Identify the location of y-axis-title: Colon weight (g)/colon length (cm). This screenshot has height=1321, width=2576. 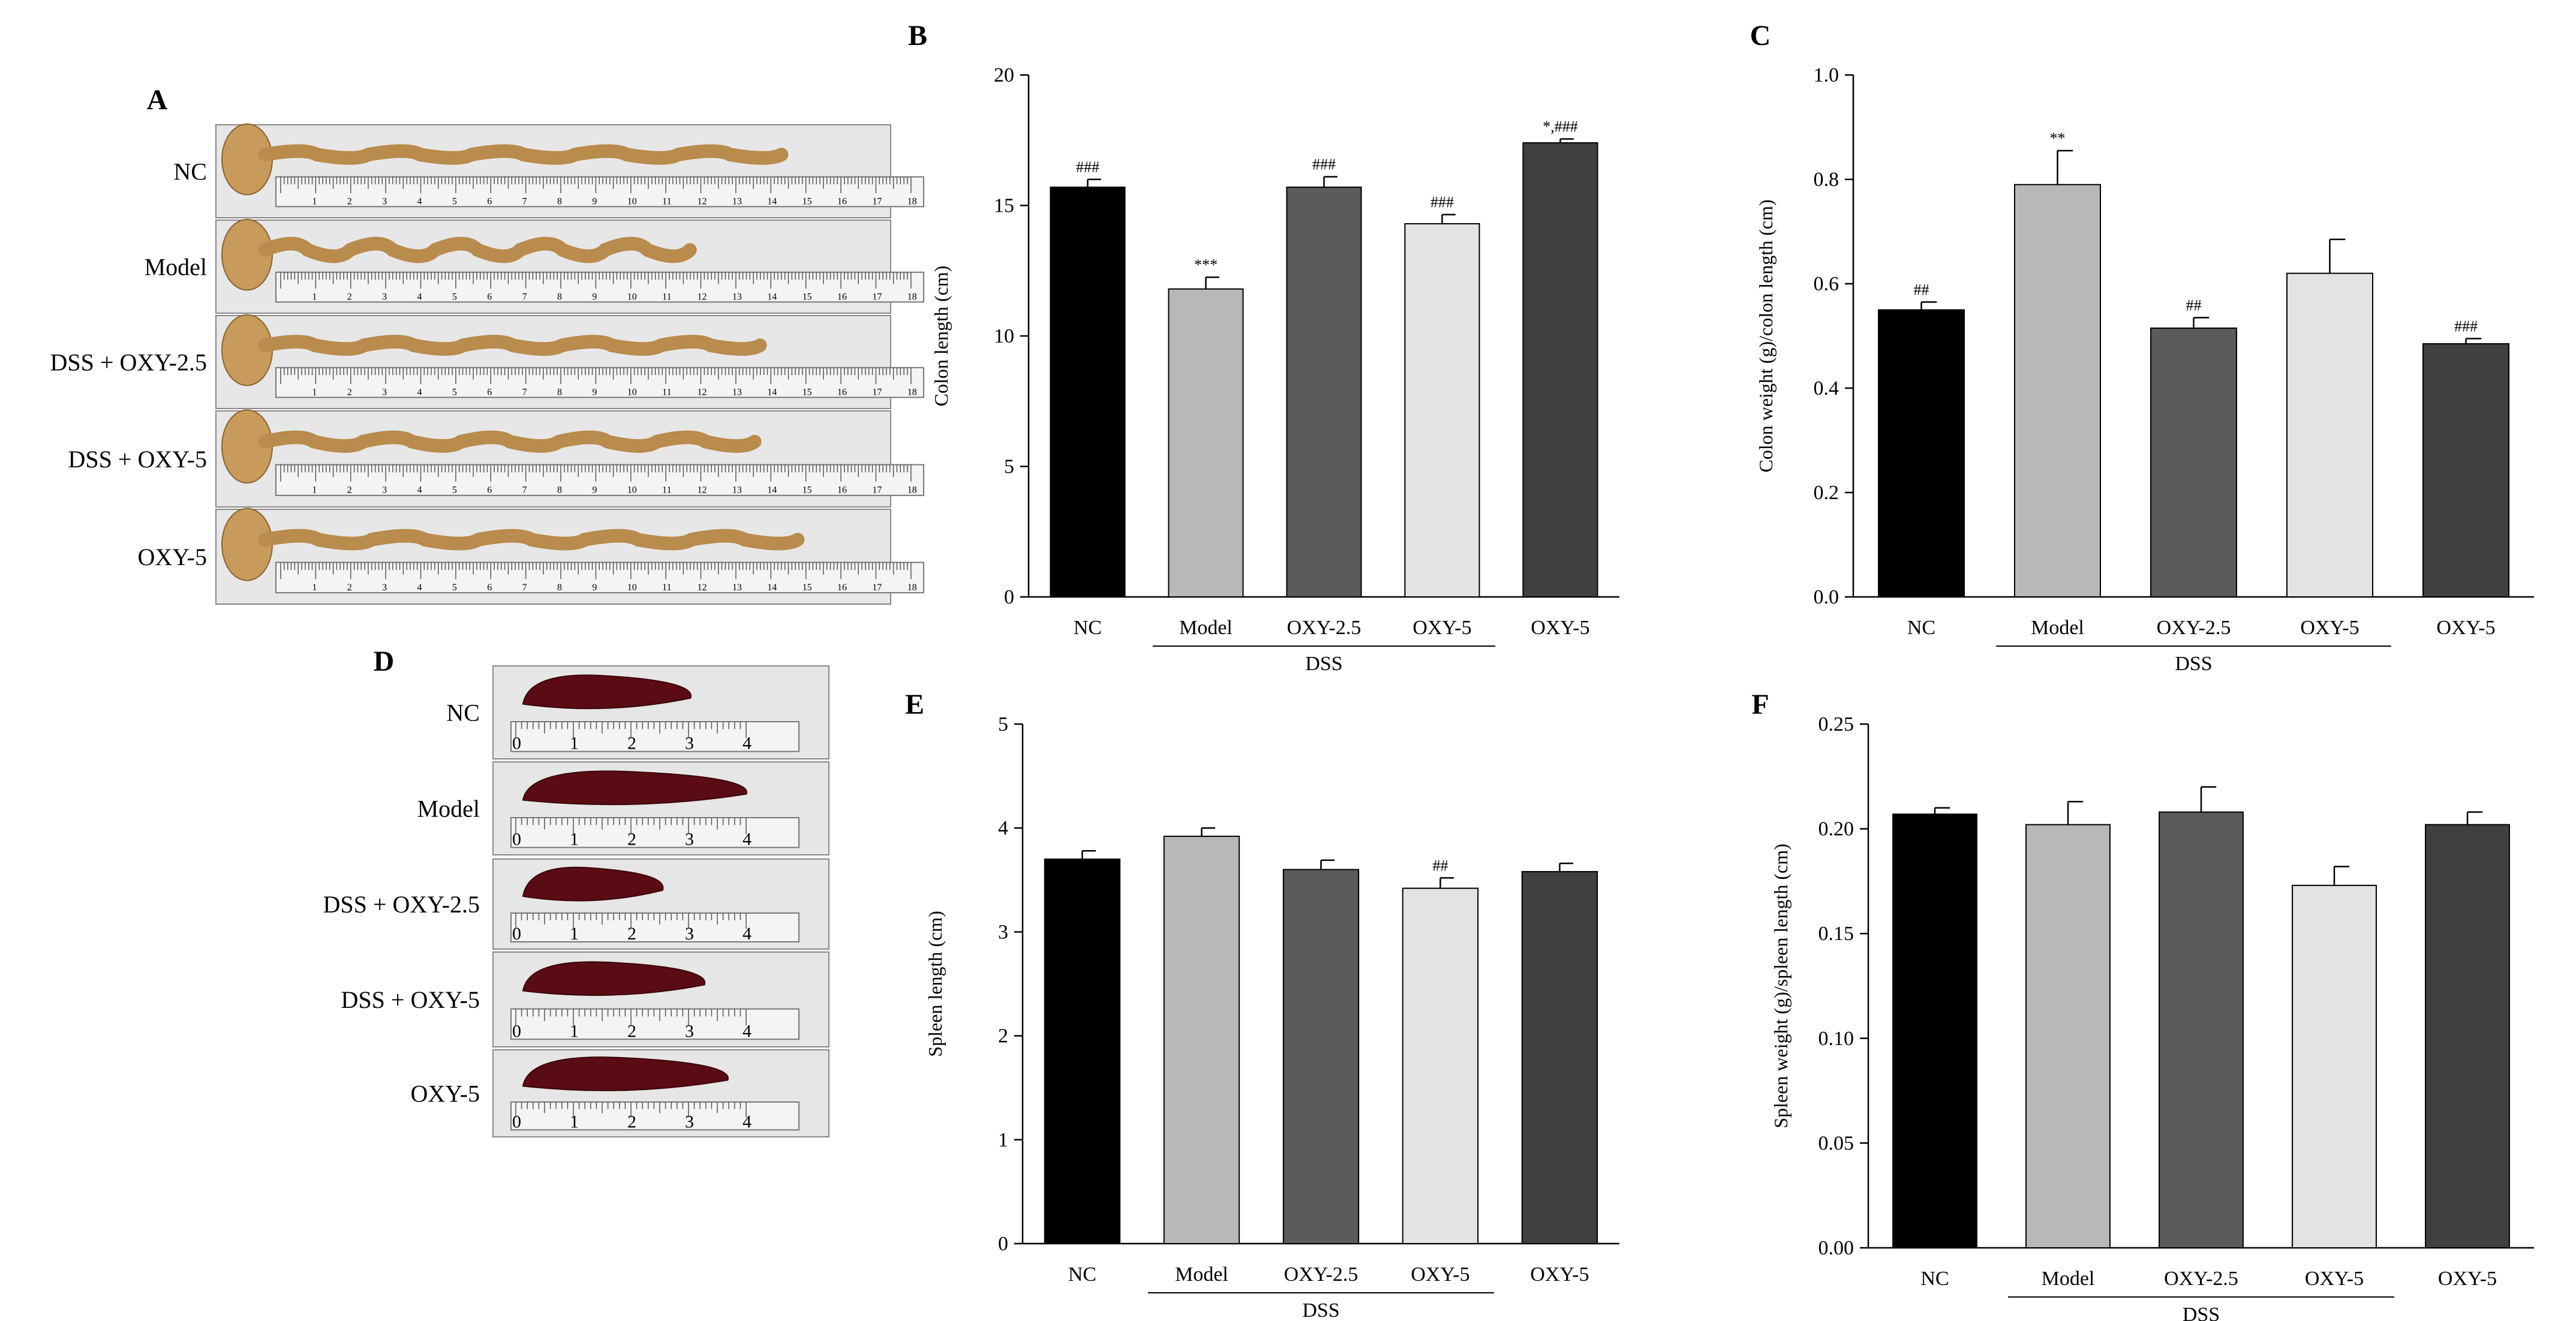
(1766, 335).